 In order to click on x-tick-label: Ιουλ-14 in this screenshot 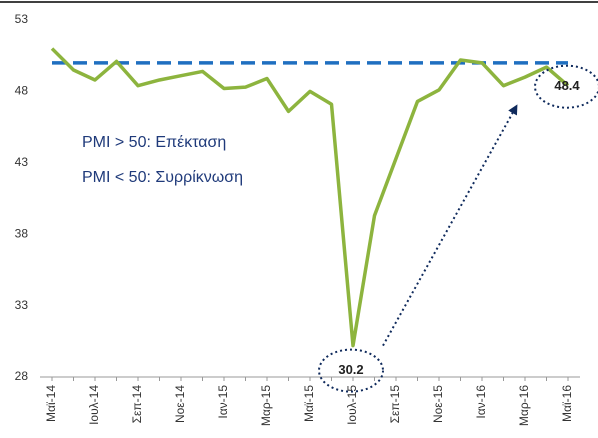, I will do `click(94, 405)`.